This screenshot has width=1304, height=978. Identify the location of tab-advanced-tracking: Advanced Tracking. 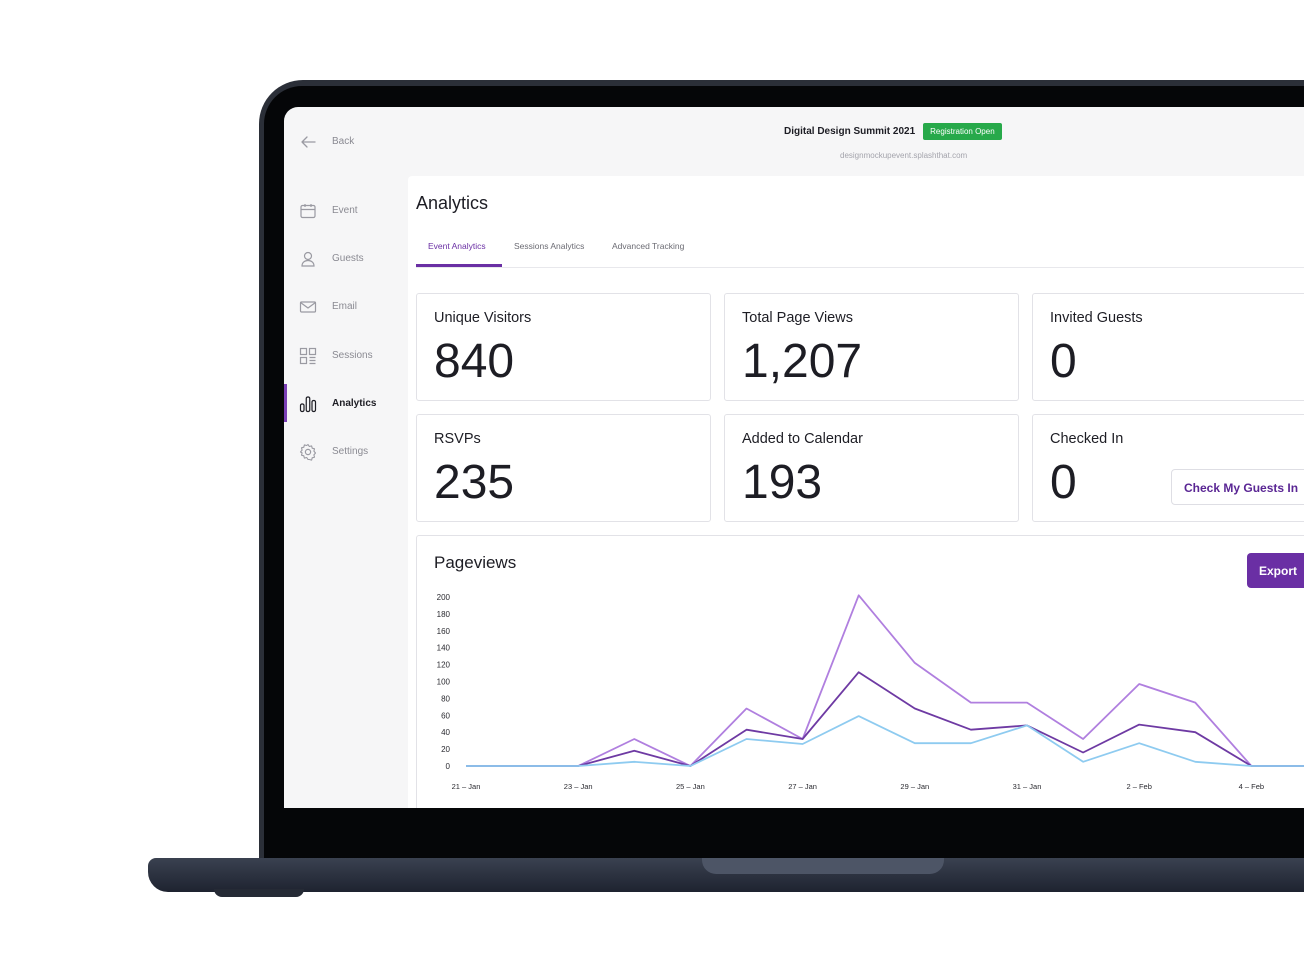
(648, 246).